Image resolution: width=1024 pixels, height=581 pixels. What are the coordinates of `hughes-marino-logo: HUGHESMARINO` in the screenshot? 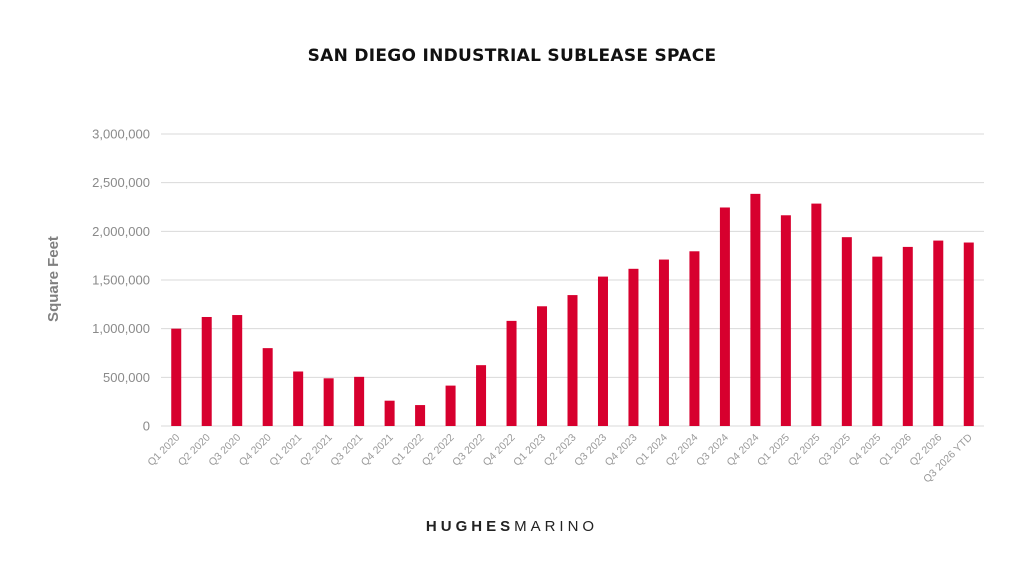 It's located at (512, 526).